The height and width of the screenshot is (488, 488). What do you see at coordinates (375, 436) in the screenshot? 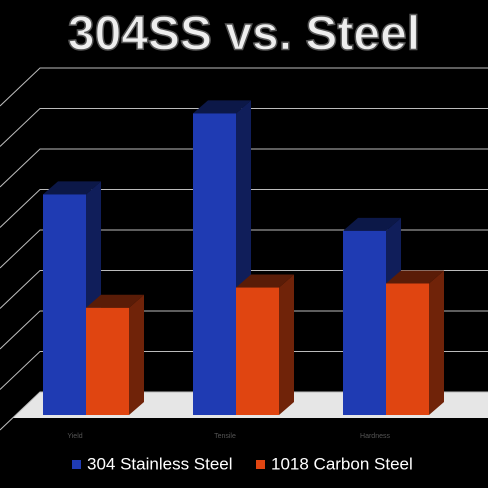
I see `x-tick-label: Hardness` at bounding box center [375, 436].